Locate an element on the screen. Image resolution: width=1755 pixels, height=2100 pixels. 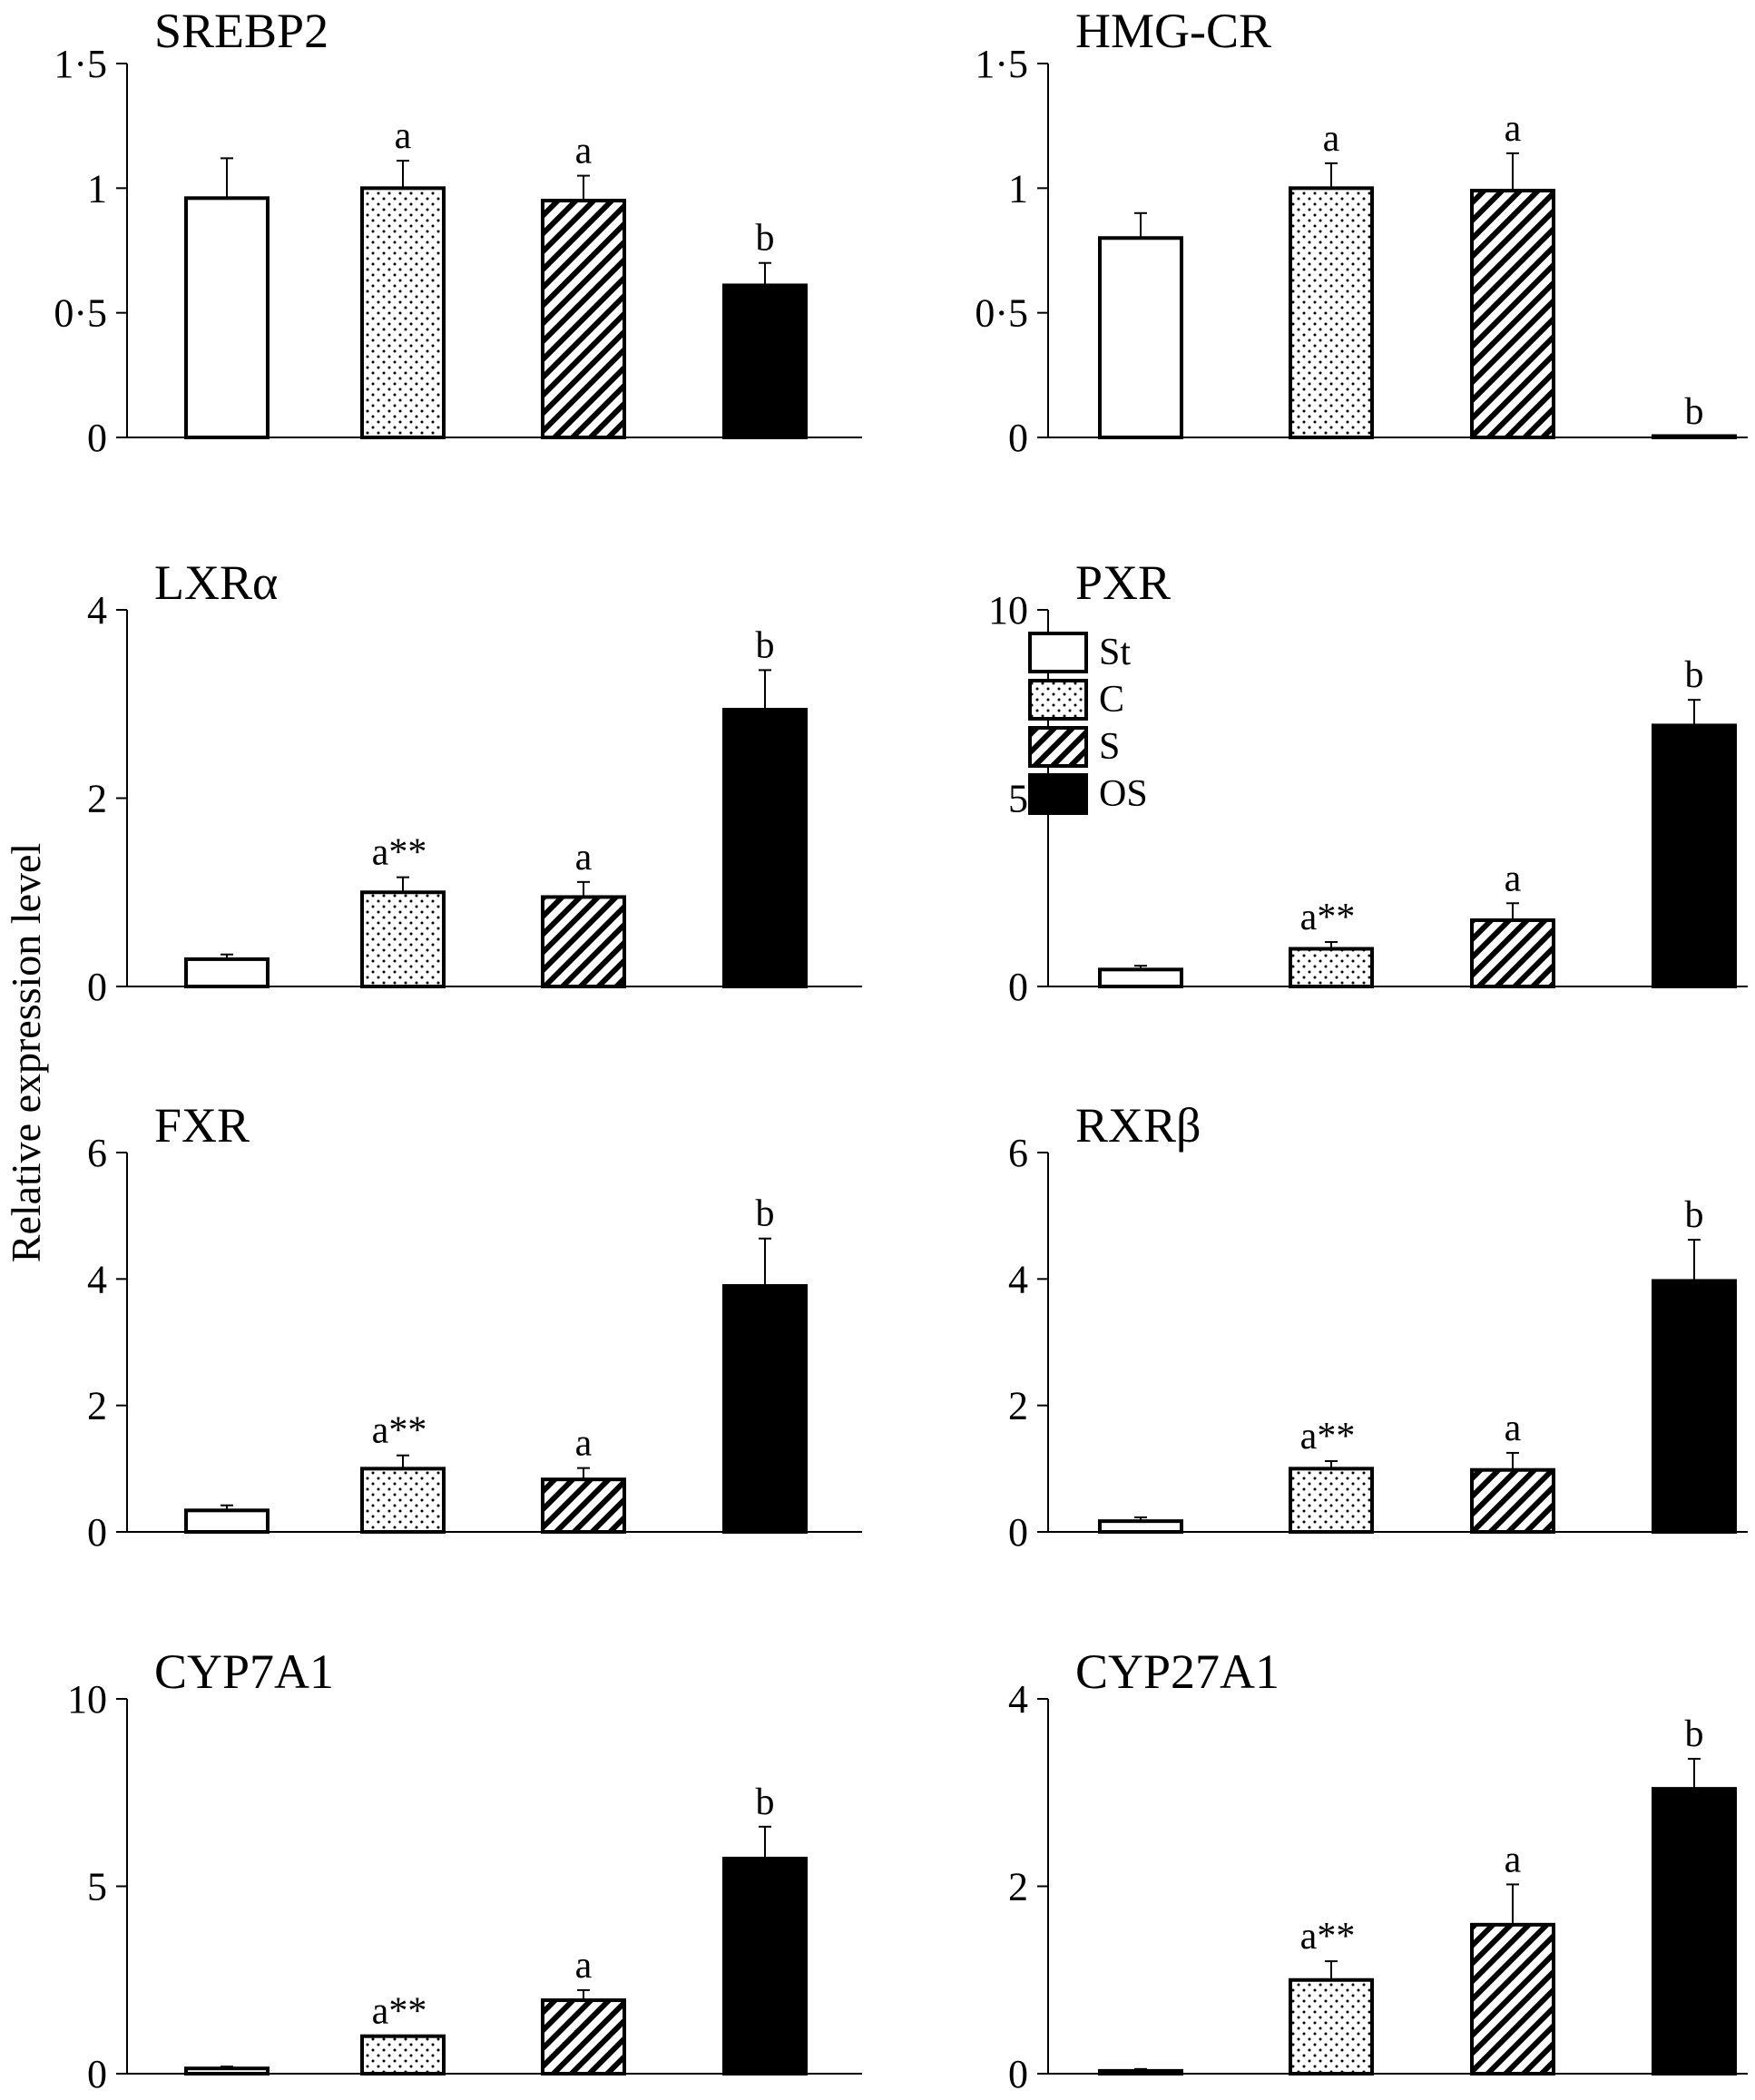
legend-label-st: St is located at coordinates (1115, 652).